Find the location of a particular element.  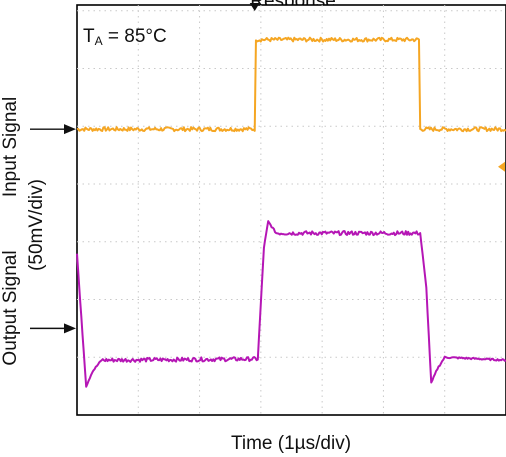

y-label-input: Input Signal is located at coordinates (10, 147).